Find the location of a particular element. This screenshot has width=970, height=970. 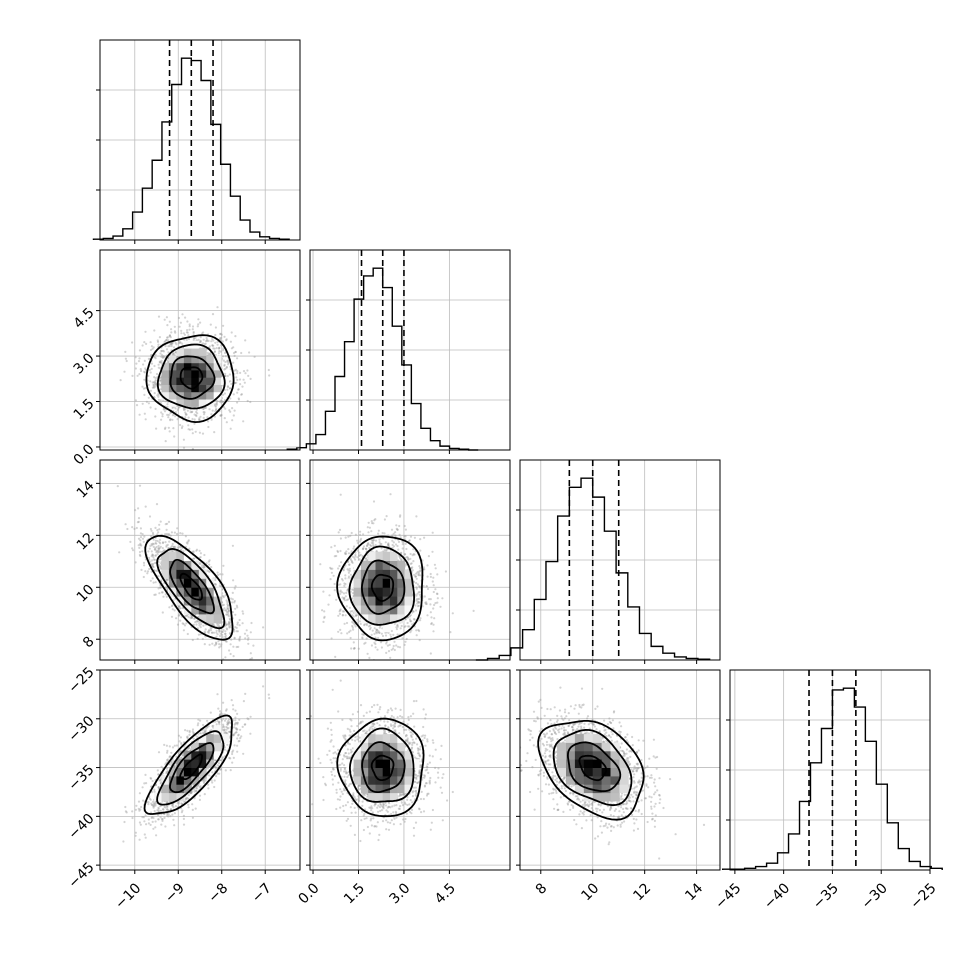

density-panel-0-1: 0.01.53.04.5 is located at coordinates (186, 358).